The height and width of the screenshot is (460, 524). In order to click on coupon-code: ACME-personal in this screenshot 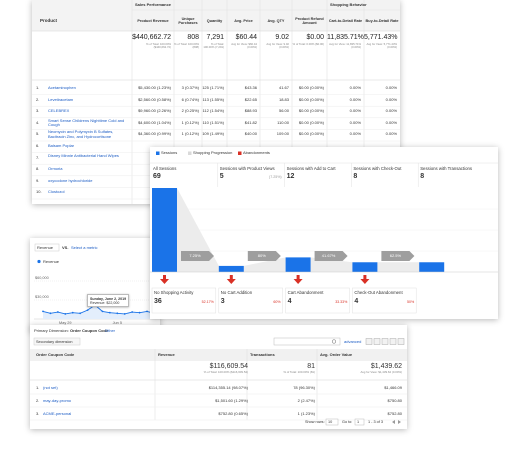, I will do `click(57, 413)`.